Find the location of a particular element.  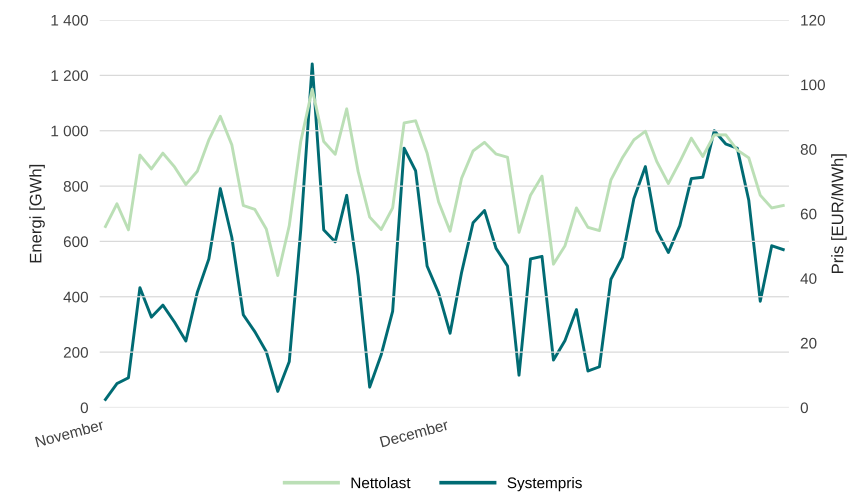

y2-axis-title: Pris [EUR/MWh] is located at coordinates (839, 214).